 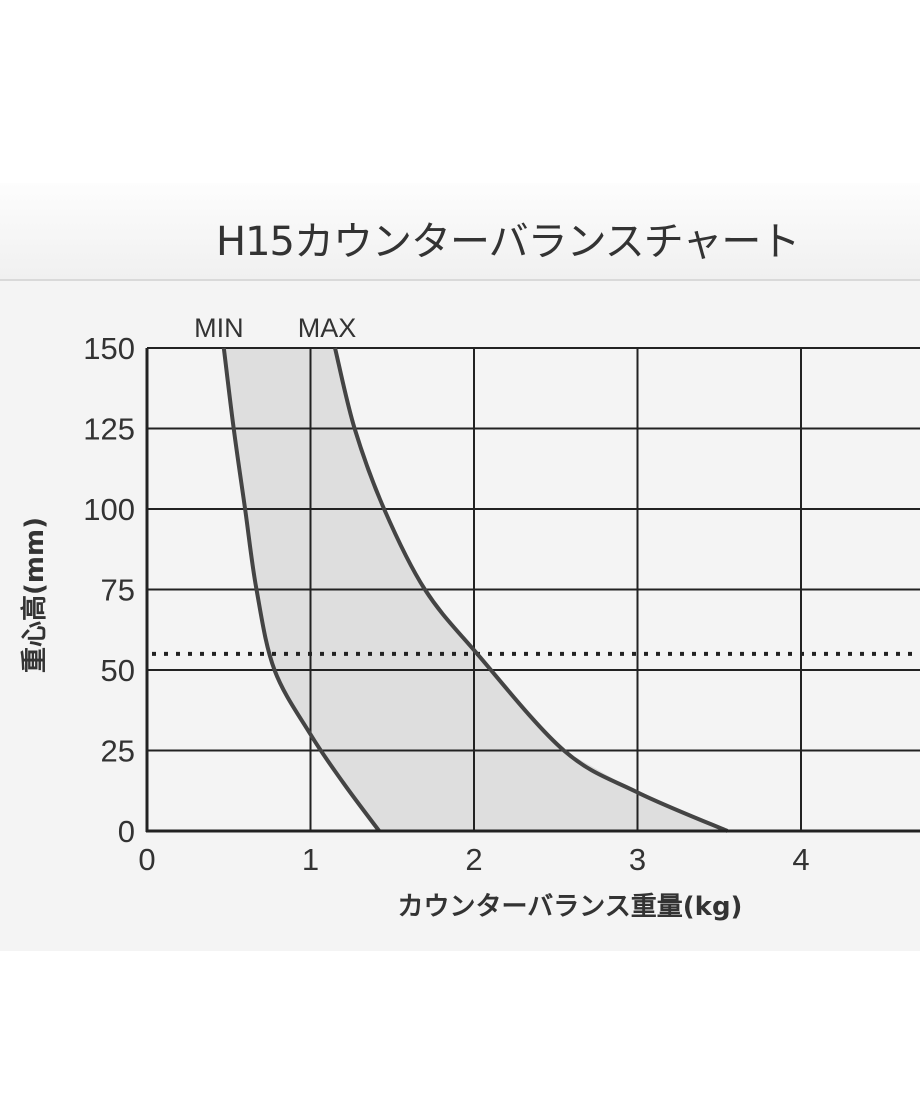 What do you see at coordinates (473, 859) in the screenshot?
I see `x-tick-label: 2` at bounding box center [473, 859].